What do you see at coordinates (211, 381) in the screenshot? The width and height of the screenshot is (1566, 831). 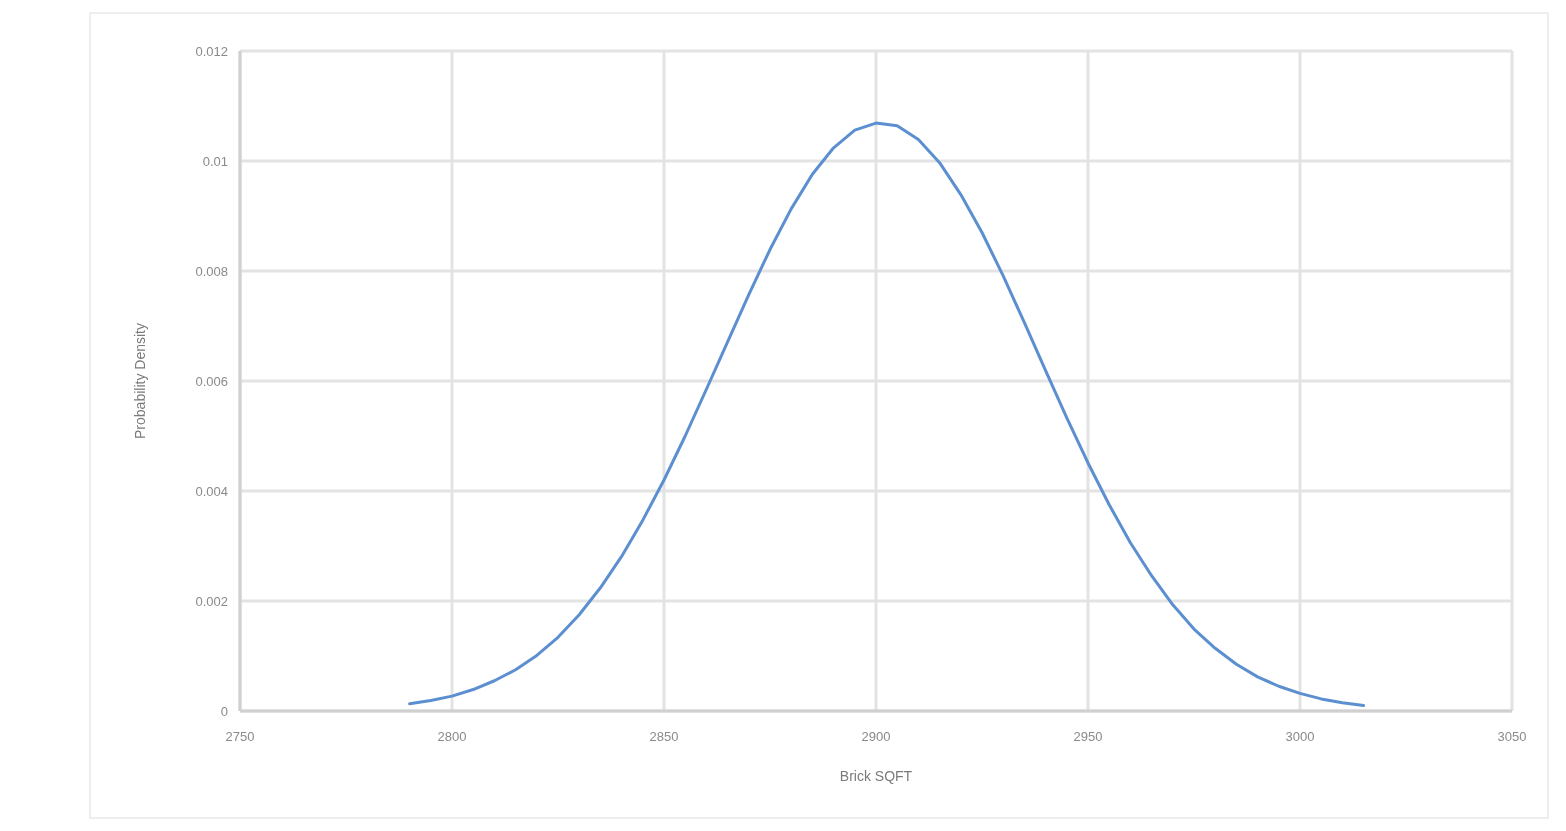 I see `y-tick-label: 0.006` at bounding box center [211, 381].